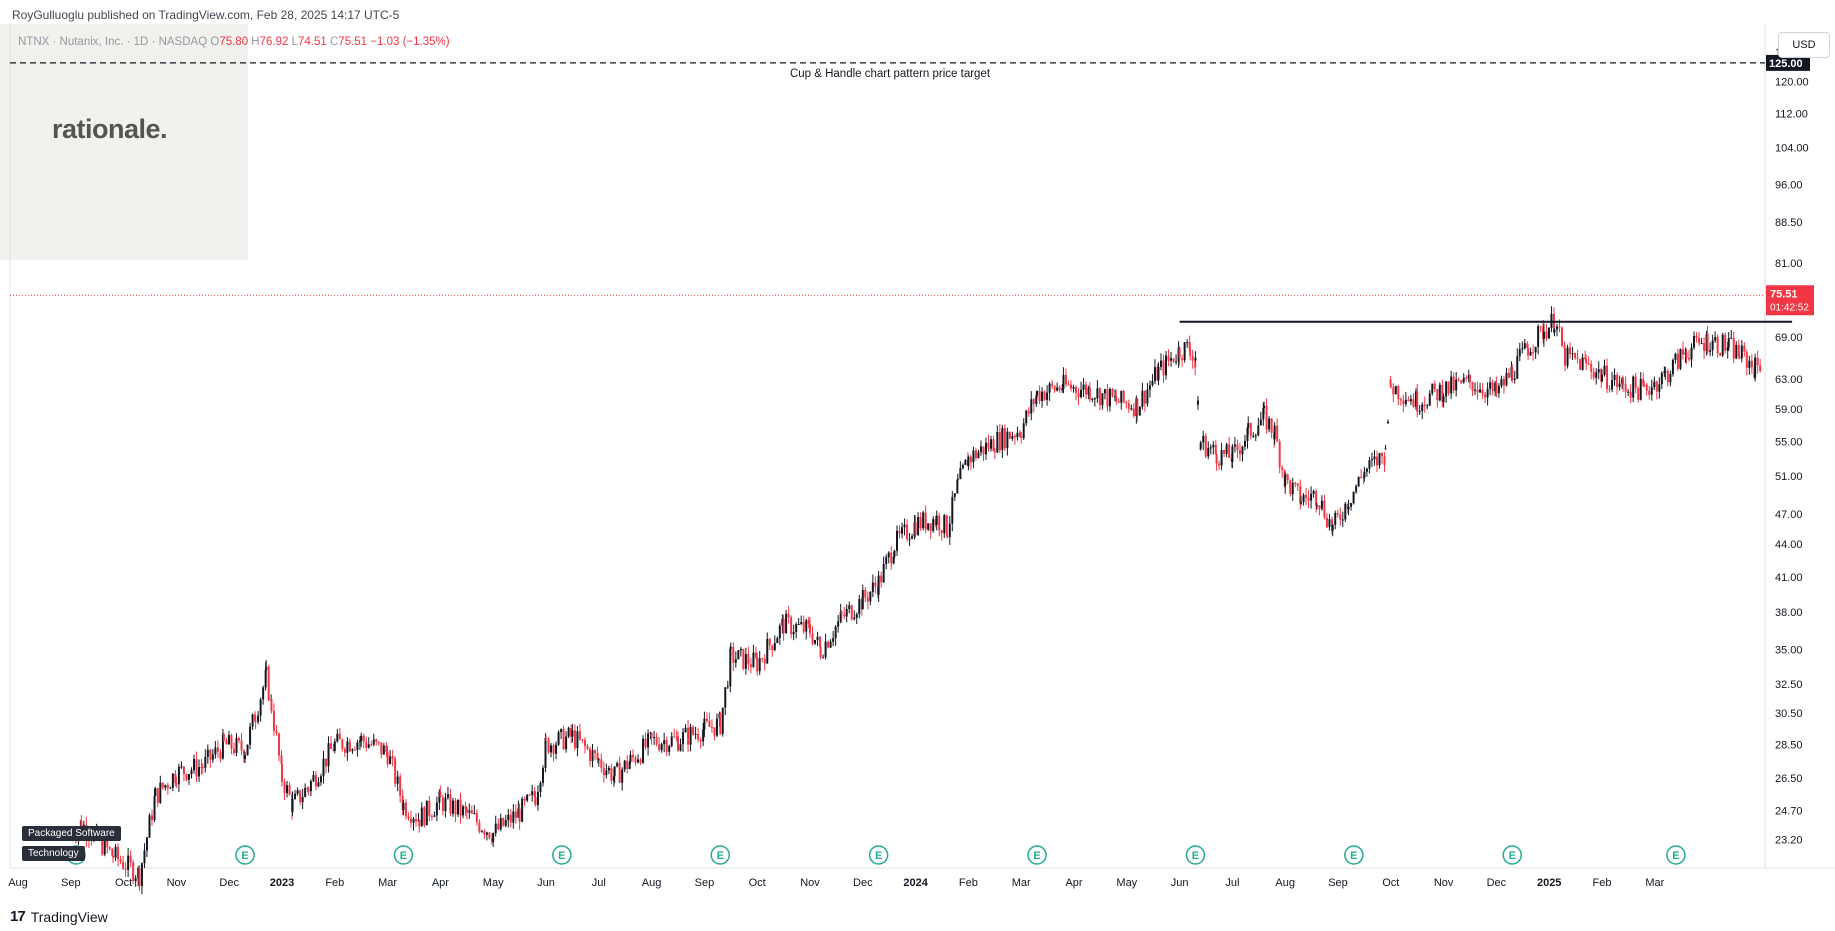 The width and height of the screenshot is (1835, 931). What do you see at coordinates (493, 883) in the screenshot?
I see `x-tick-label: May` at bounding box center [493, 883].